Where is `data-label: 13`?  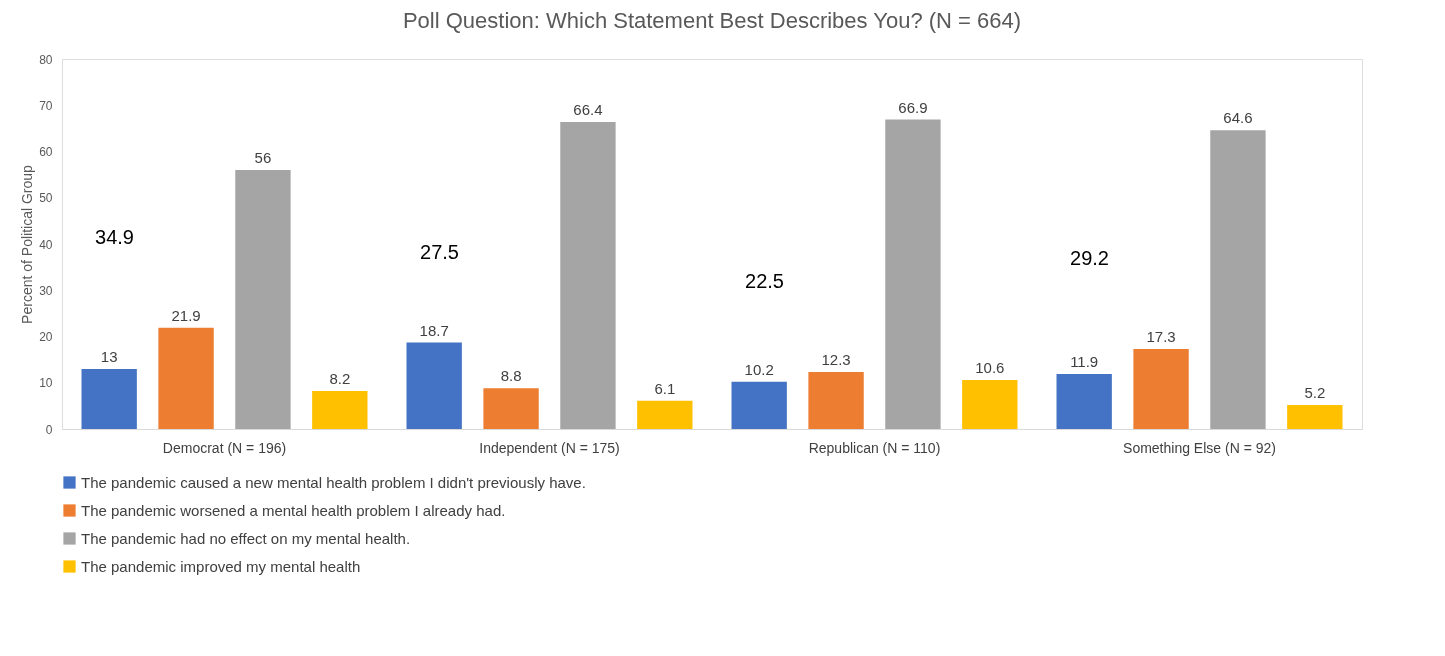
data-label: 13 is located at coordinates (109, 356).